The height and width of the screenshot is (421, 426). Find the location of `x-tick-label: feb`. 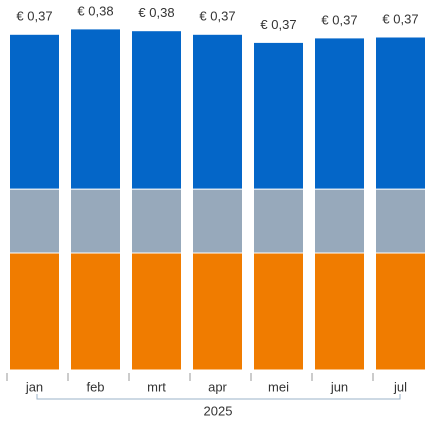

x-tick-label: feb is located at coordinates (95, 386).